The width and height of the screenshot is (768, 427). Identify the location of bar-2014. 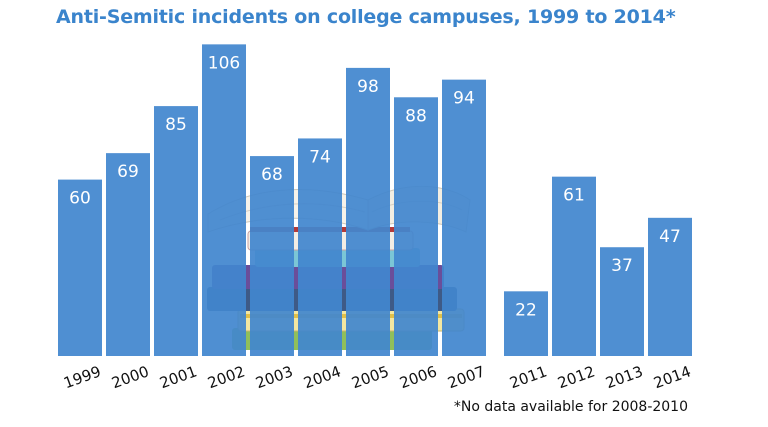
(670, 286).